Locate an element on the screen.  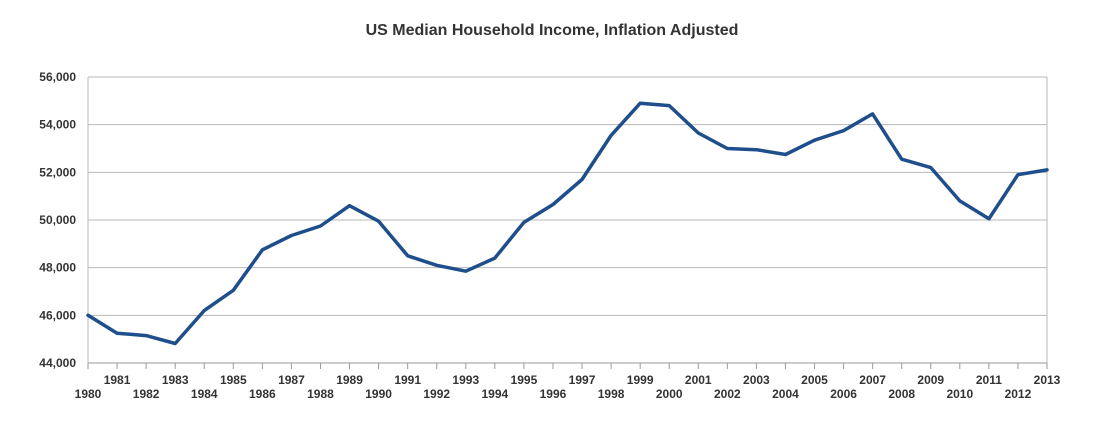
x-tick-label: 1994 is located at coordinates (494, 394).